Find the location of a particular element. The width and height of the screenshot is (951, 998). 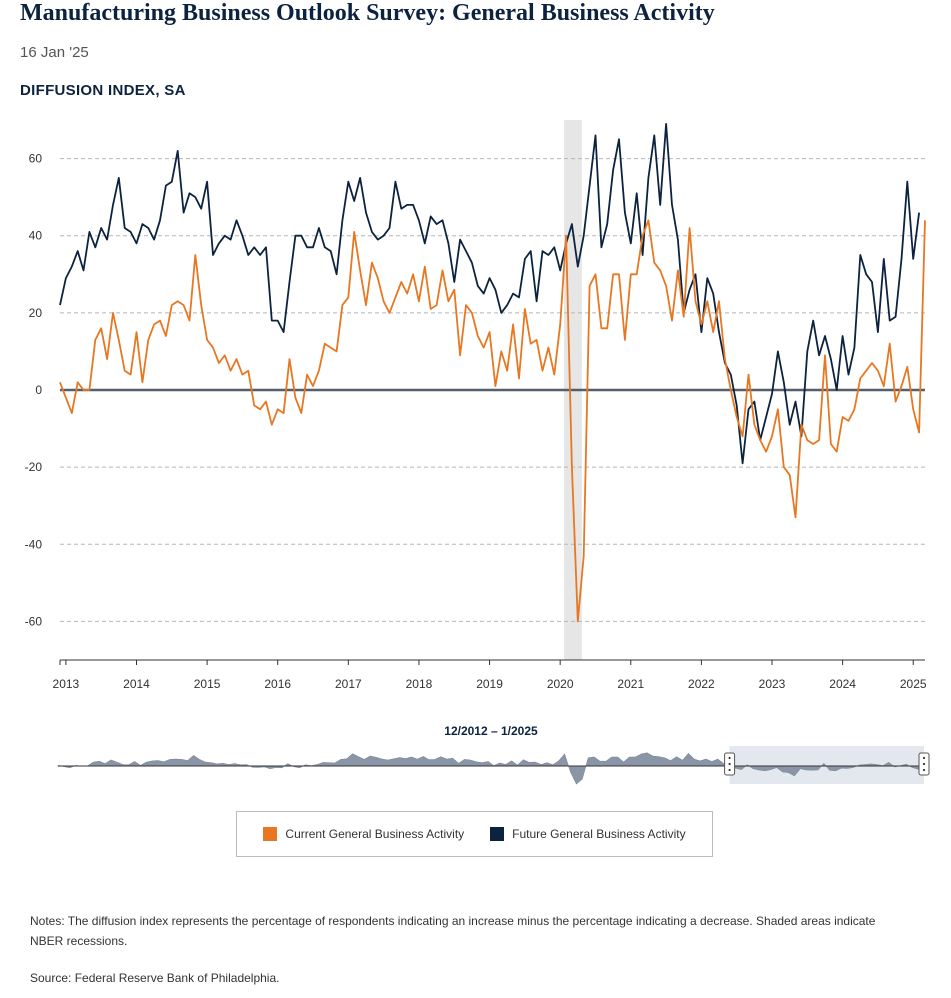

y-tick-label: -20 is located at coordinates (34, 467).